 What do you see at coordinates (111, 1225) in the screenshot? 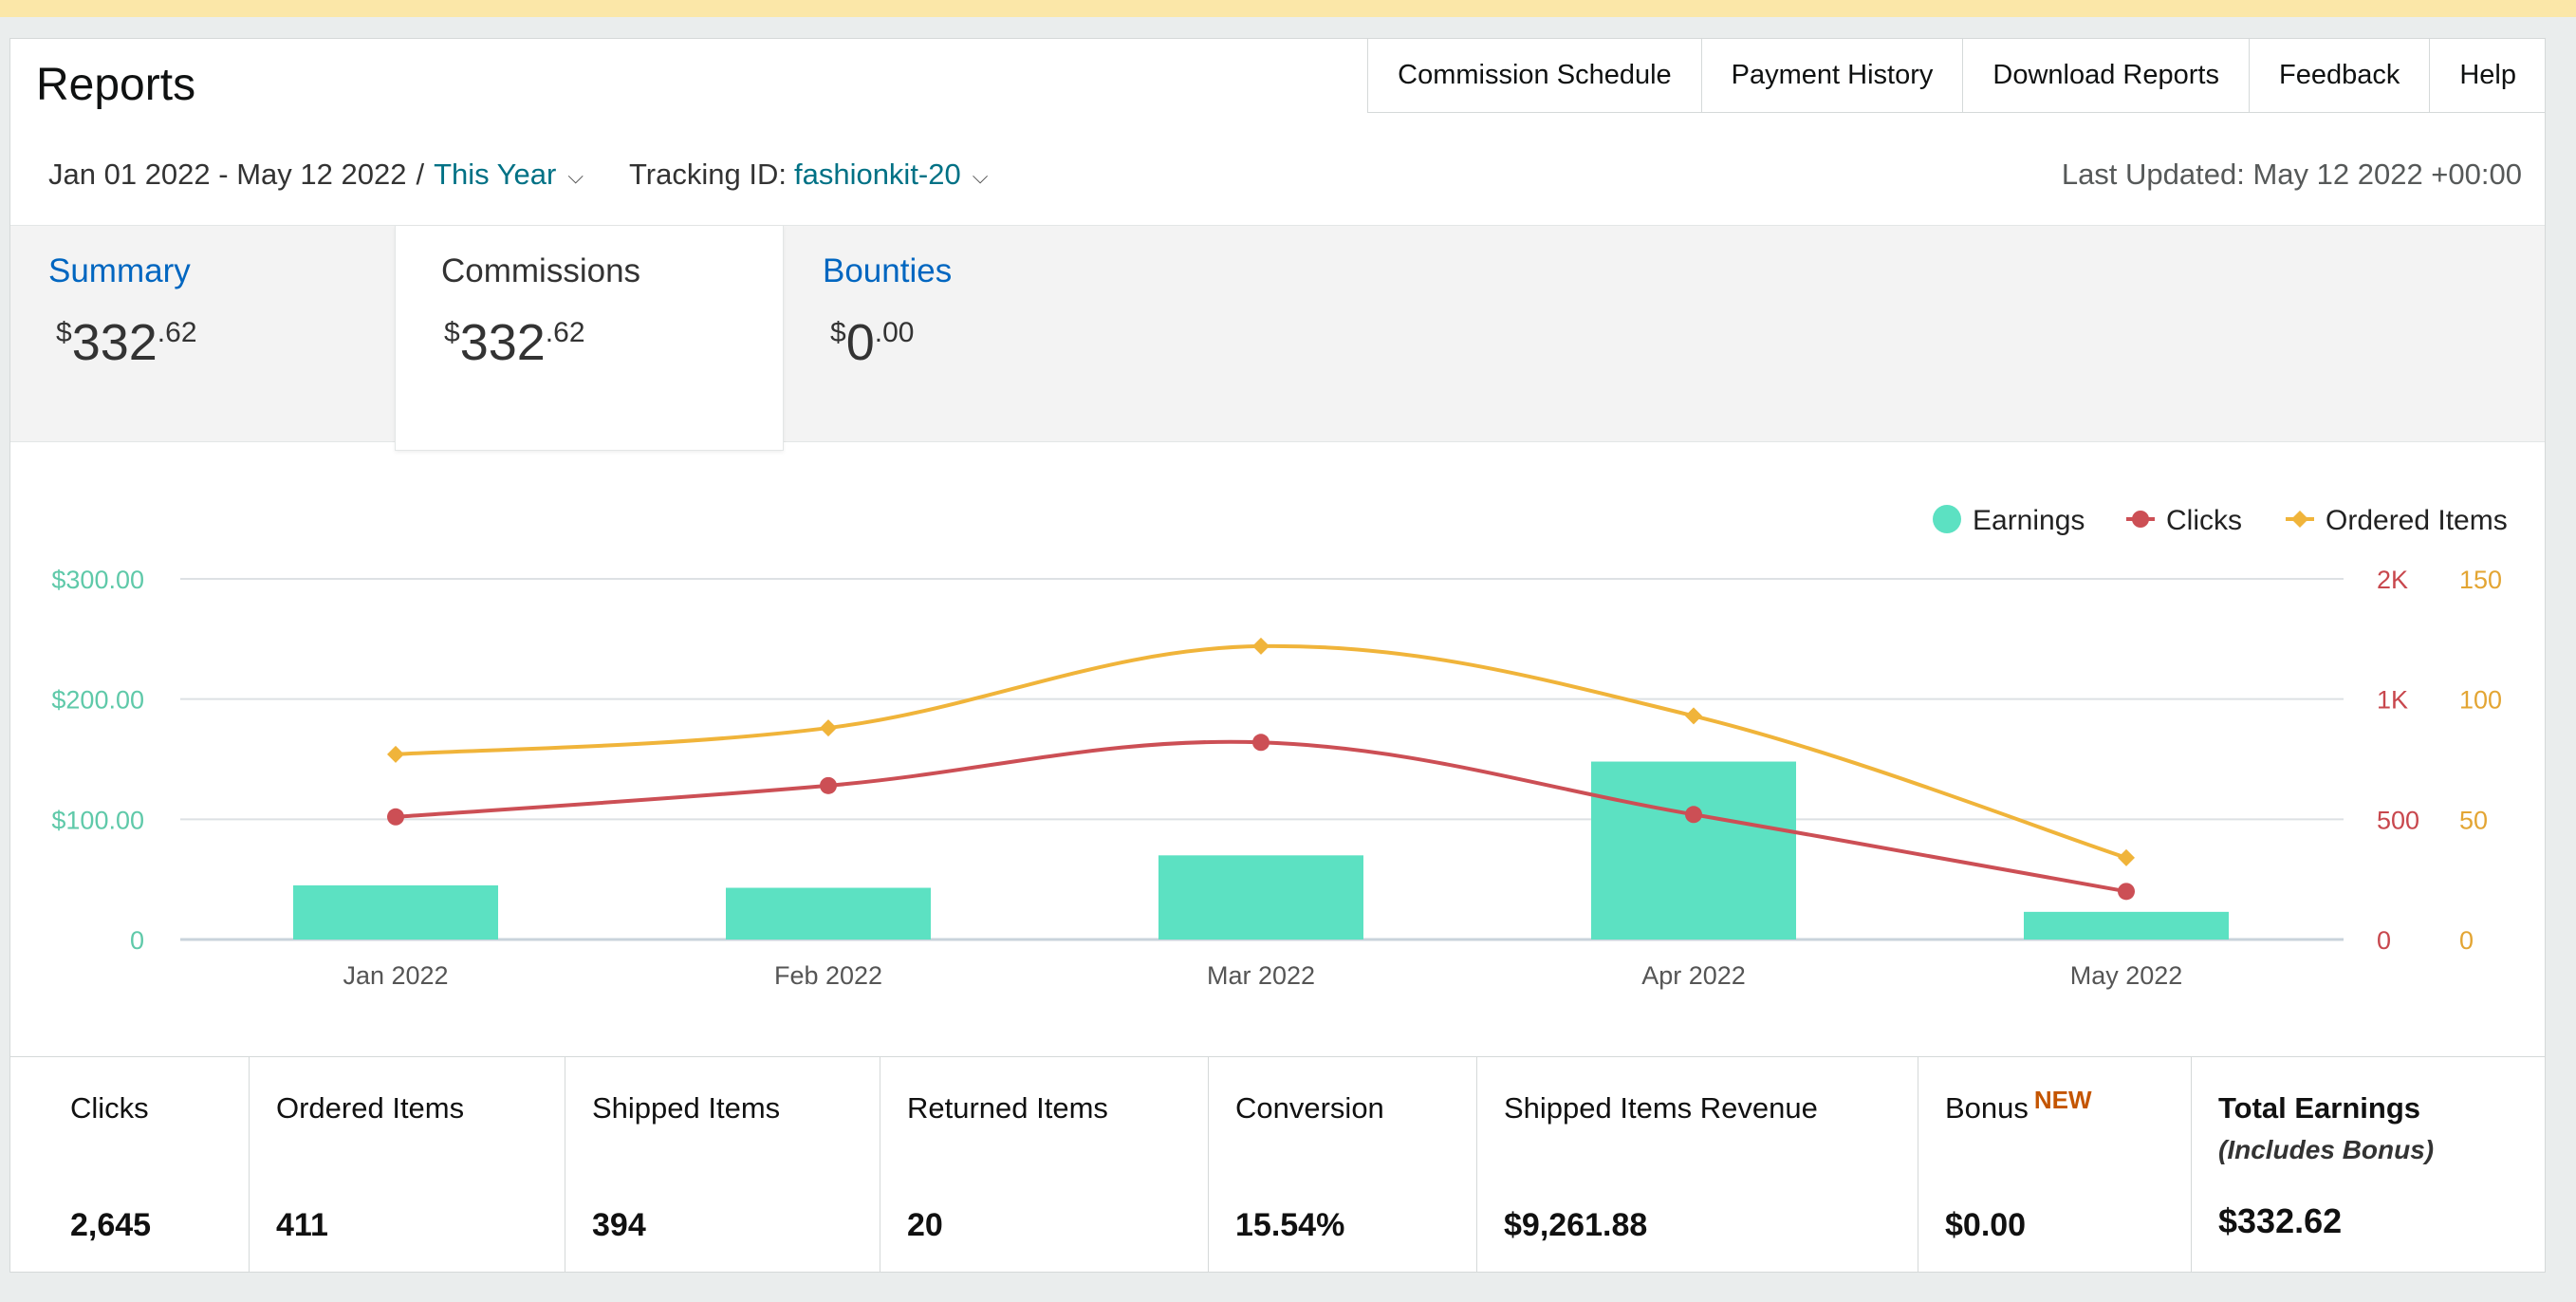
I see `stat-value: 2,645` at bounding box center [111, 1225].